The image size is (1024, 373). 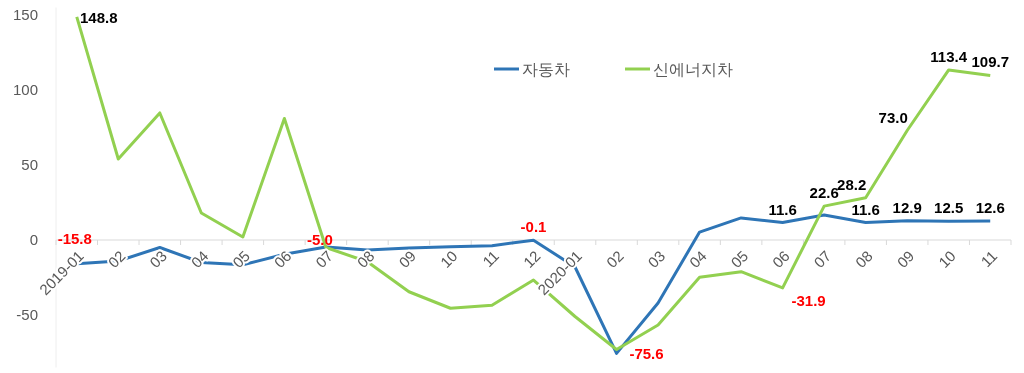 I want to click on data-label: -0.1, so click(x=533, y=227).